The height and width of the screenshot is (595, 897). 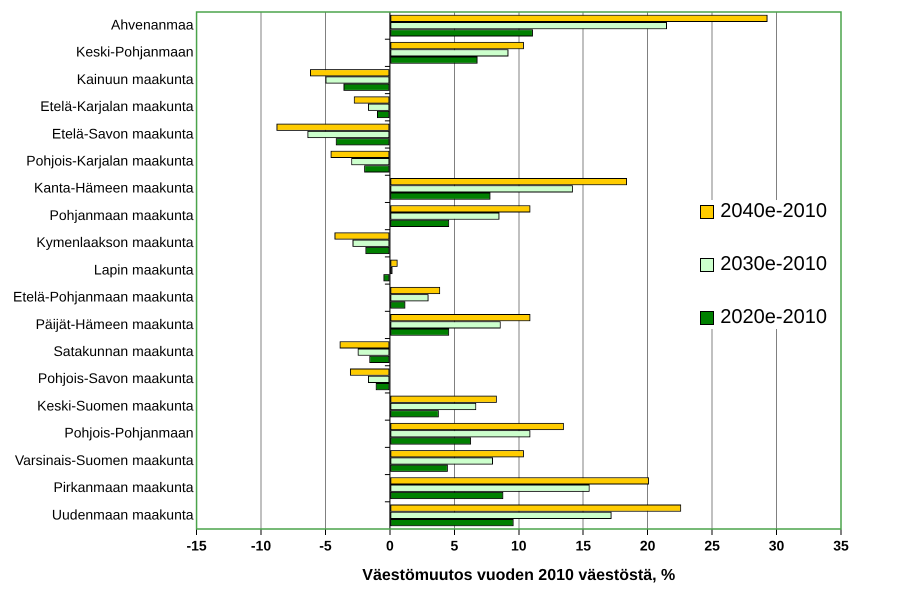 What do you see at coordinates (196, 545) in the screenshot?
I see `x-tick-label: -15` at bounding box center [196, 545].